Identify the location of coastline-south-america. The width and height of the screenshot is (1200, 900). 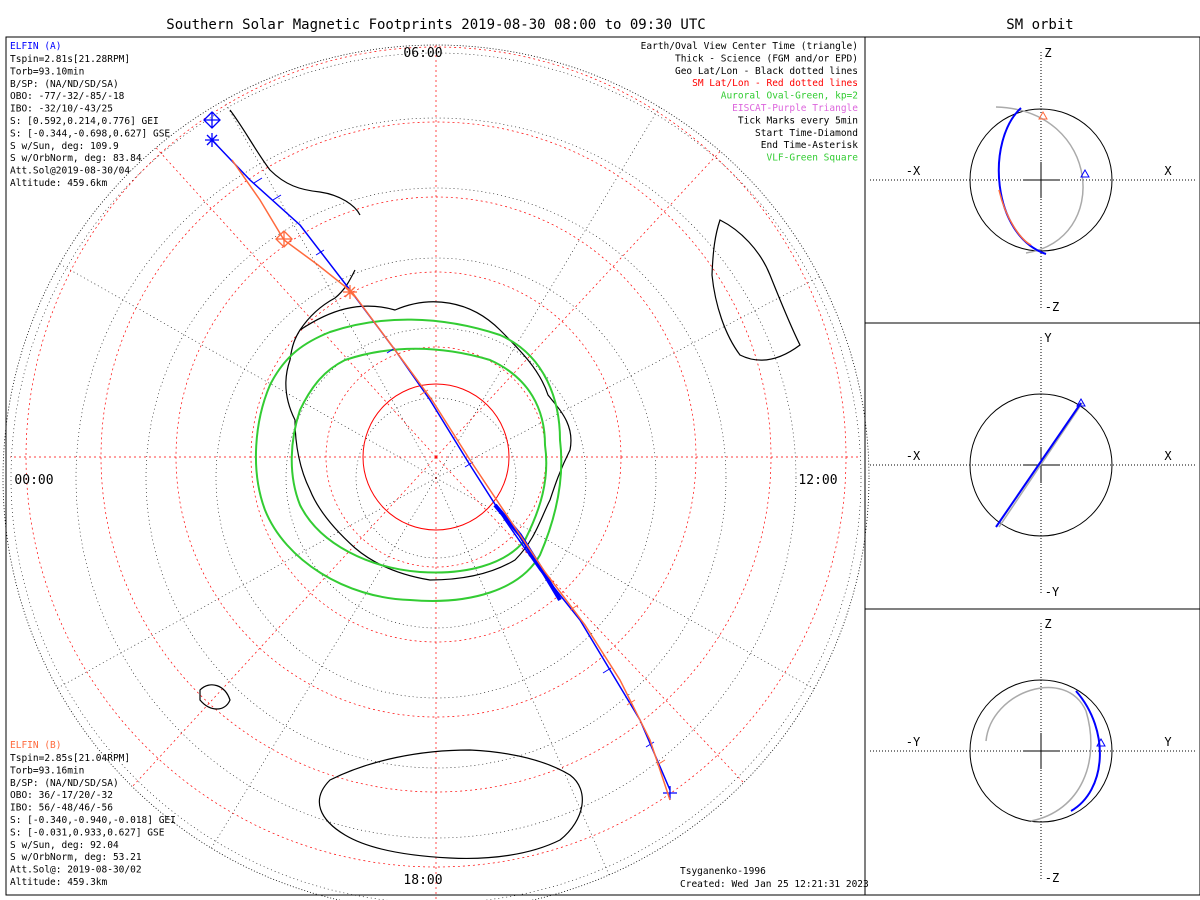
(295, 162).